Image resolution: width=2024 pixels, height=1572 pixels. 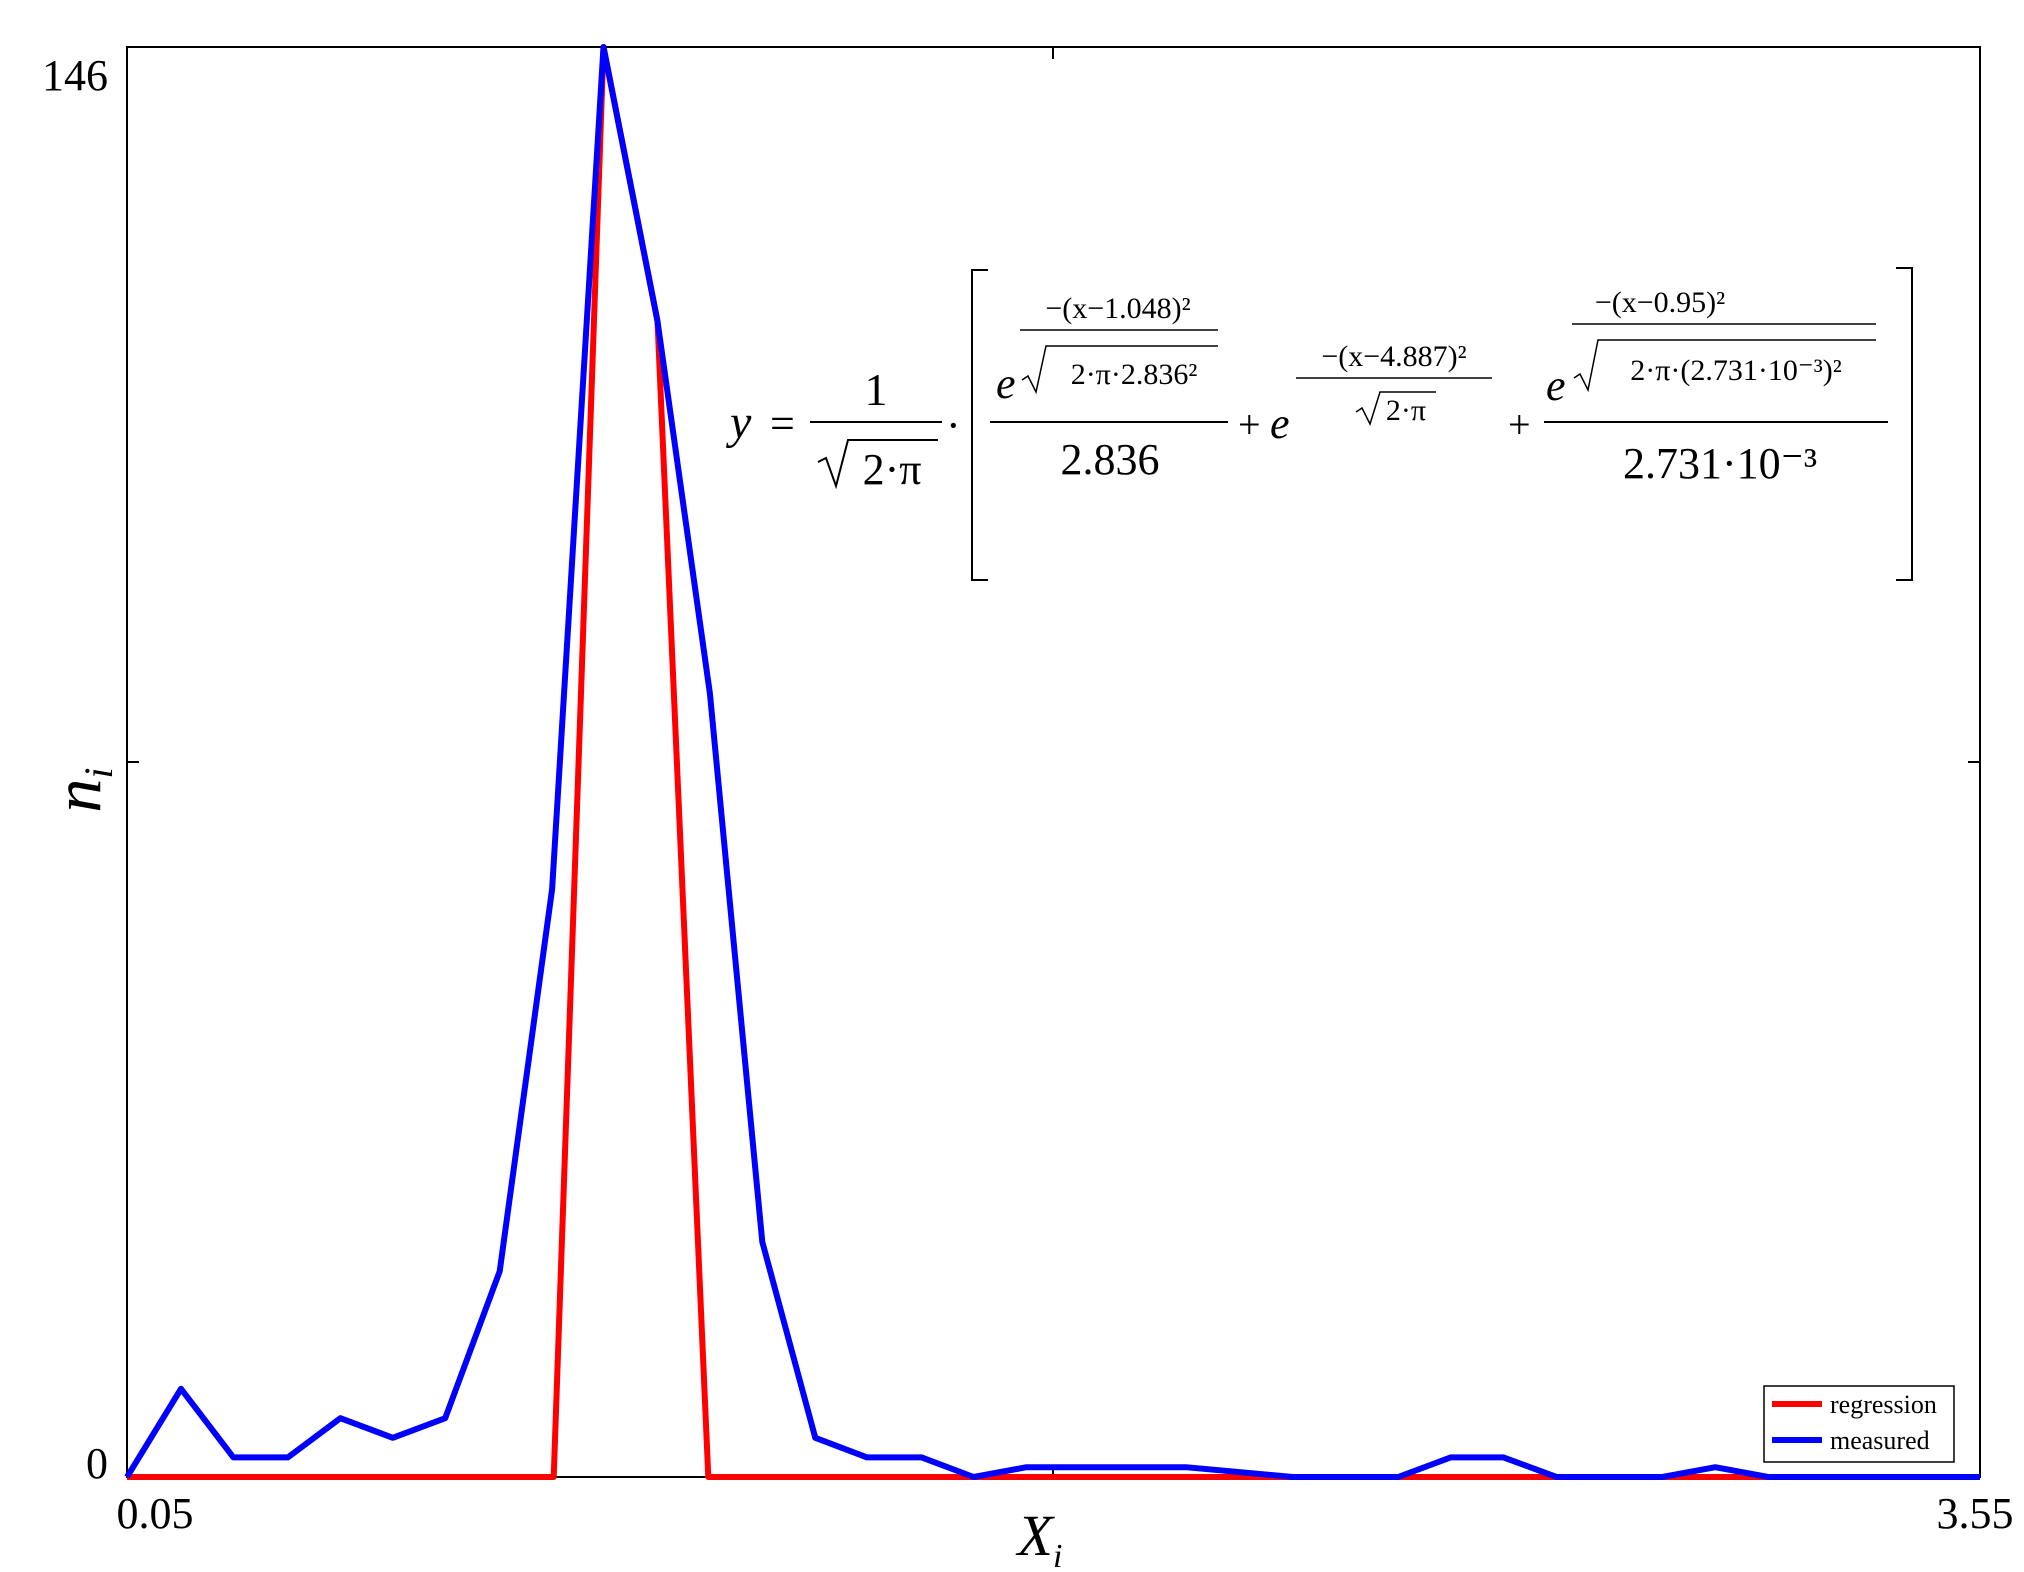 What do you see at coordinates (75, 75) in the screenshot?
I see `y-tick-label-max: 146` at bounding box center [75, 75].